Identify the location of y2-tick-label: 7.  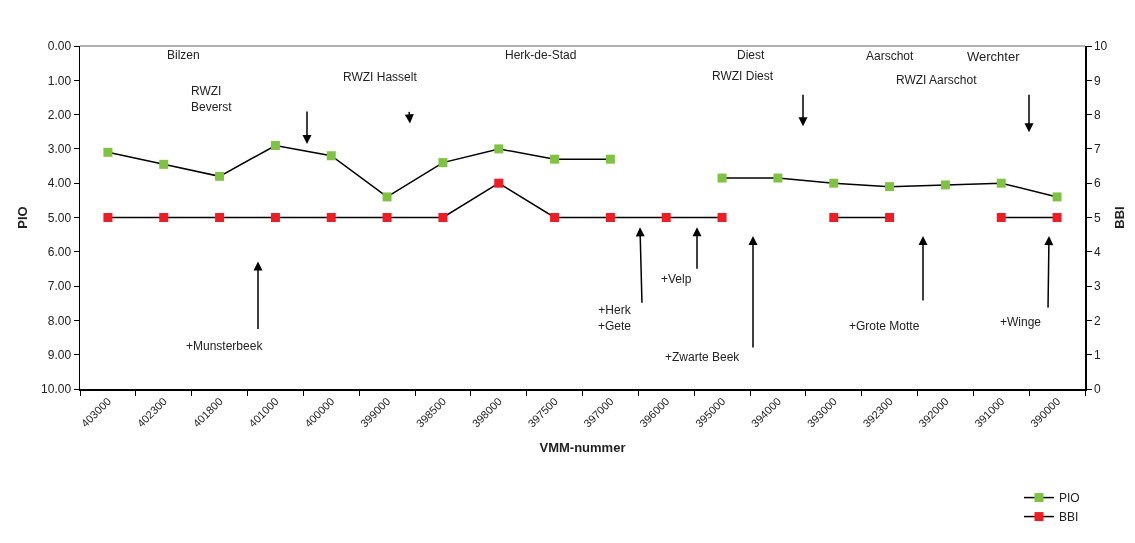
(1097, 149).